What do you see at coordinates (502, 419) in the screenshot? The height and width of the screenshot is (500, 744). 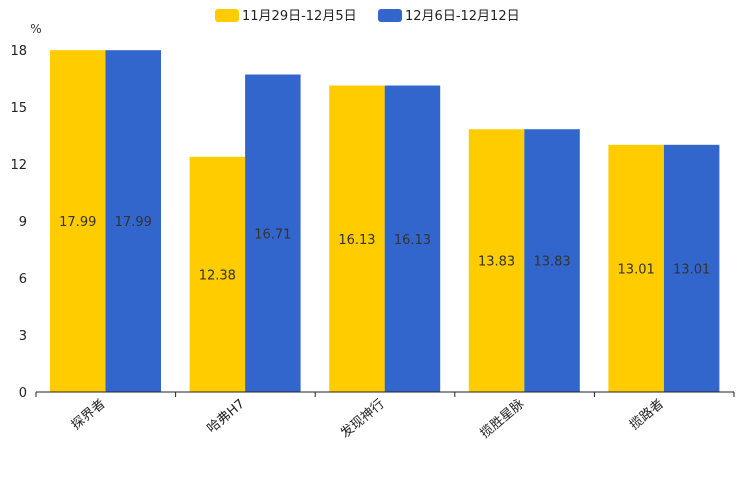 I see `x-tick-label: 揽胜星脉` at bounding box center [502, 419].